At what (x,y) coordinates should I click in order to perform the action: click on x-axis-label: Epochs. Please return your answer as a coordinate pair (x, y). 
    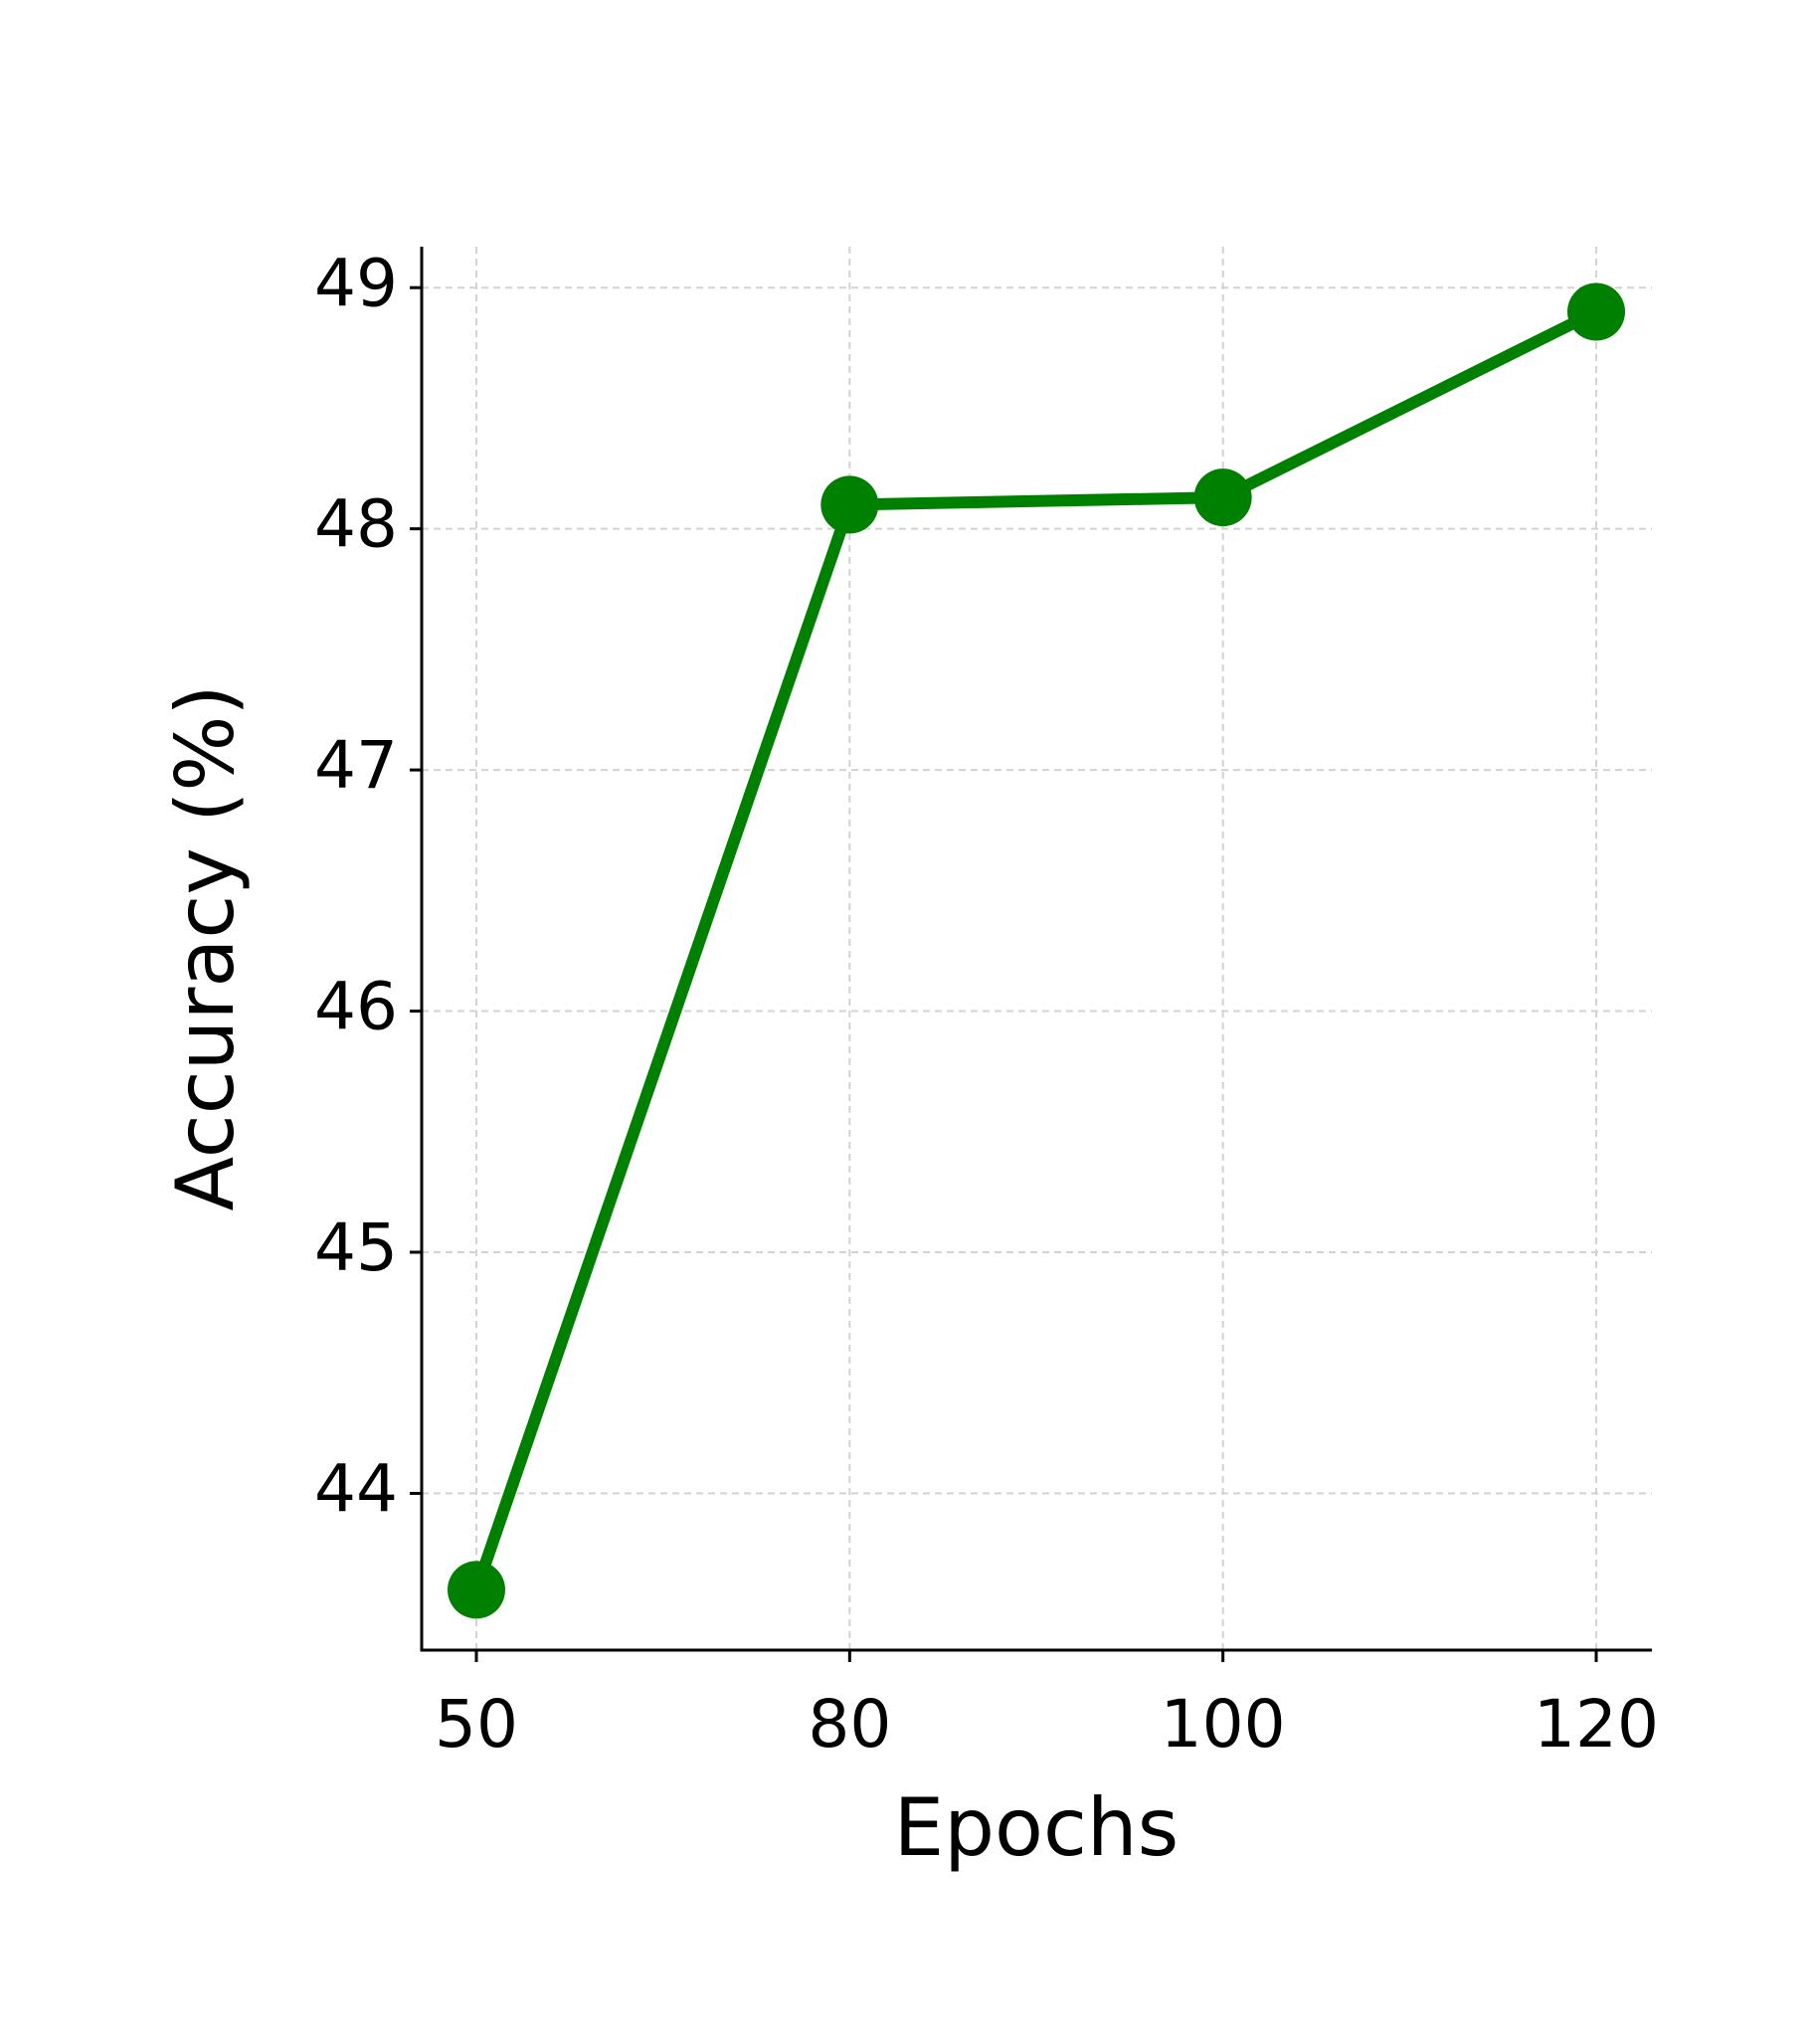
    Looking at the image, I should click on (1037, 1828).